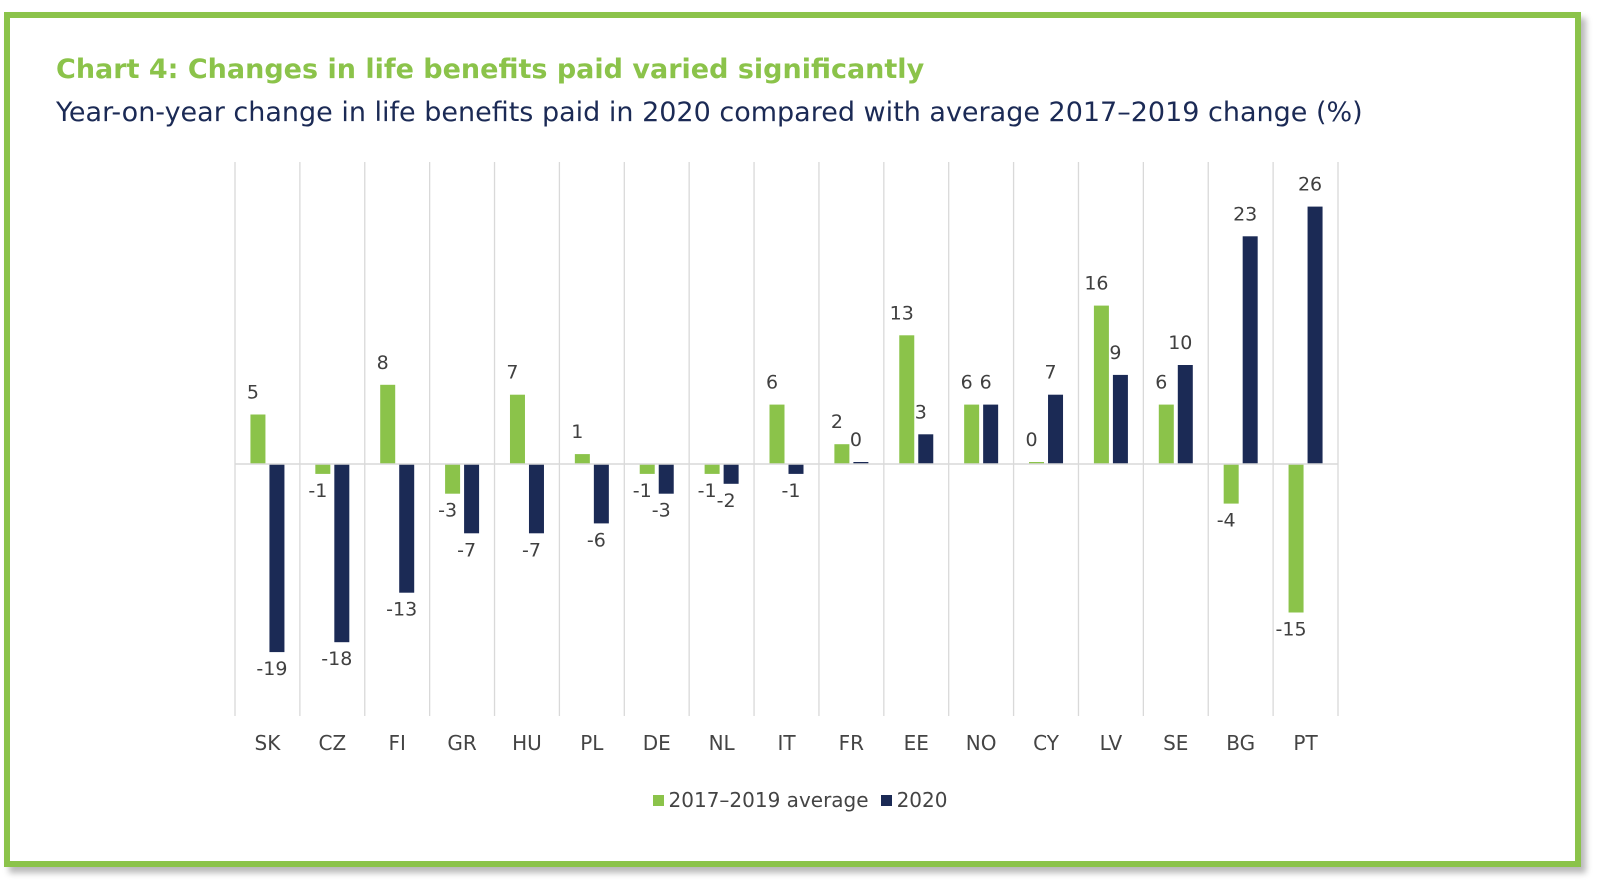  Describe the element at coordinates (726, 501) in the screenshot. I see `data-label: -2` at that location.